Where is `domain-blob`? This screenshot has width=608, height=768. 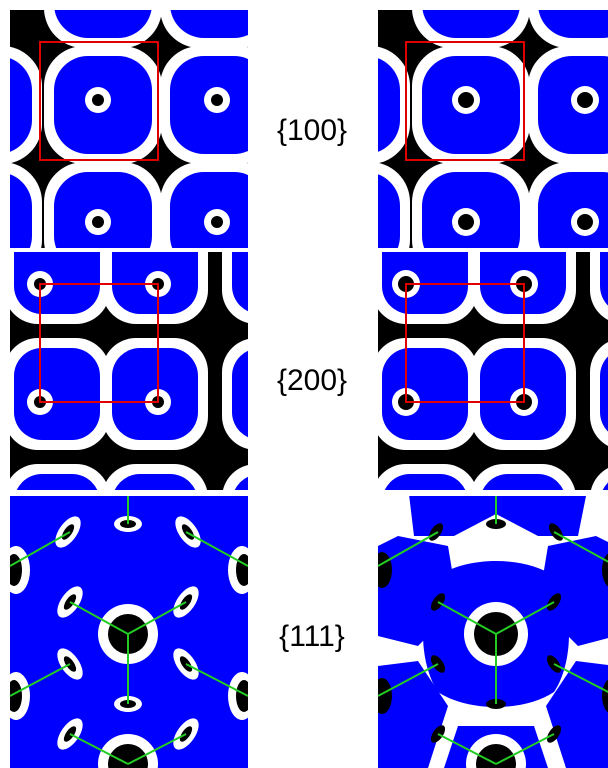
domain-blob is located at coordinates (103, 105).